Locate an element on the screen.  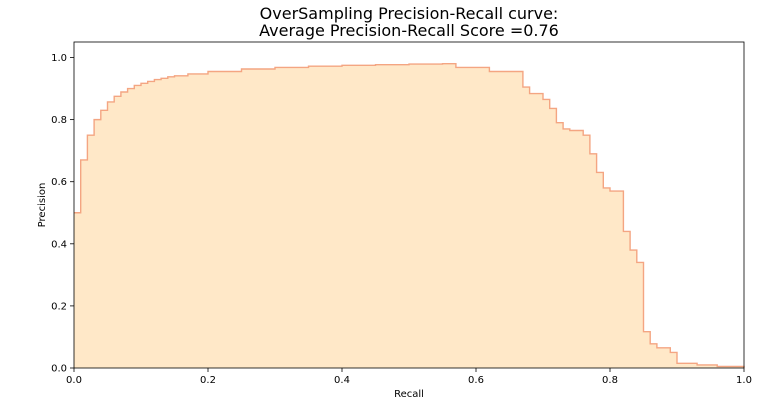
x-axis-label: Recall is located at coordinates (409, 394).